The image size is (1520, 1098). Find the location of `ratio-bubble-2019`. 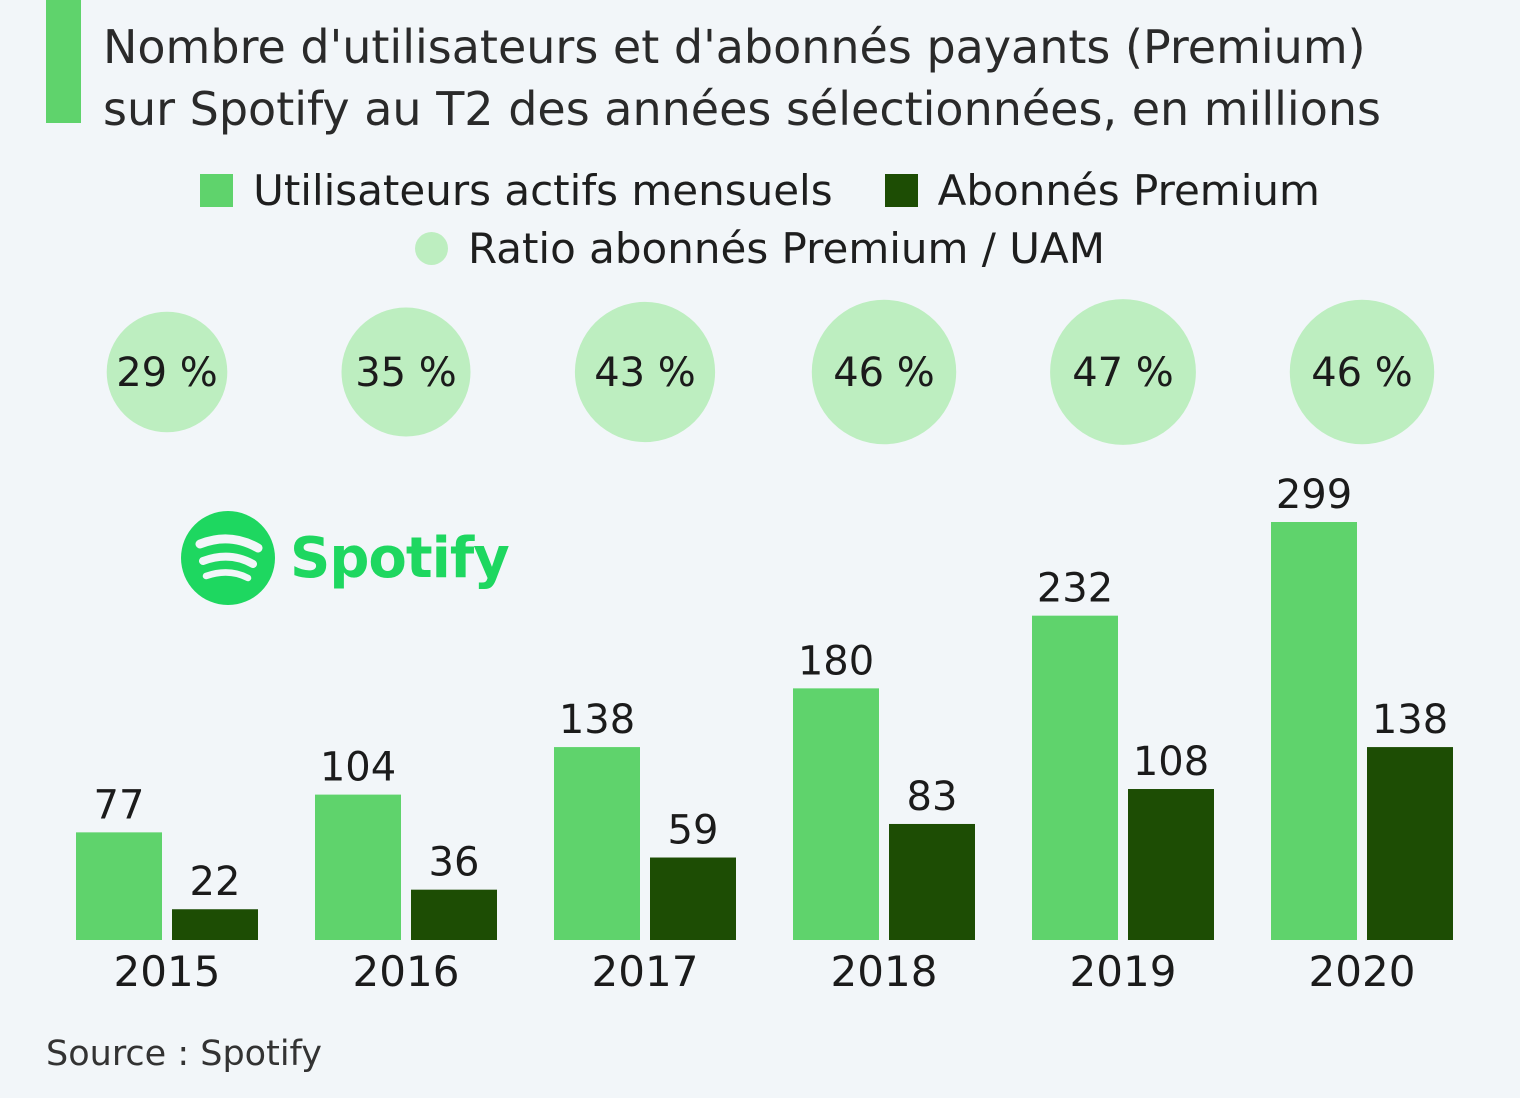

ratio-bubble-2019 is located at coordinates (1123, 372).